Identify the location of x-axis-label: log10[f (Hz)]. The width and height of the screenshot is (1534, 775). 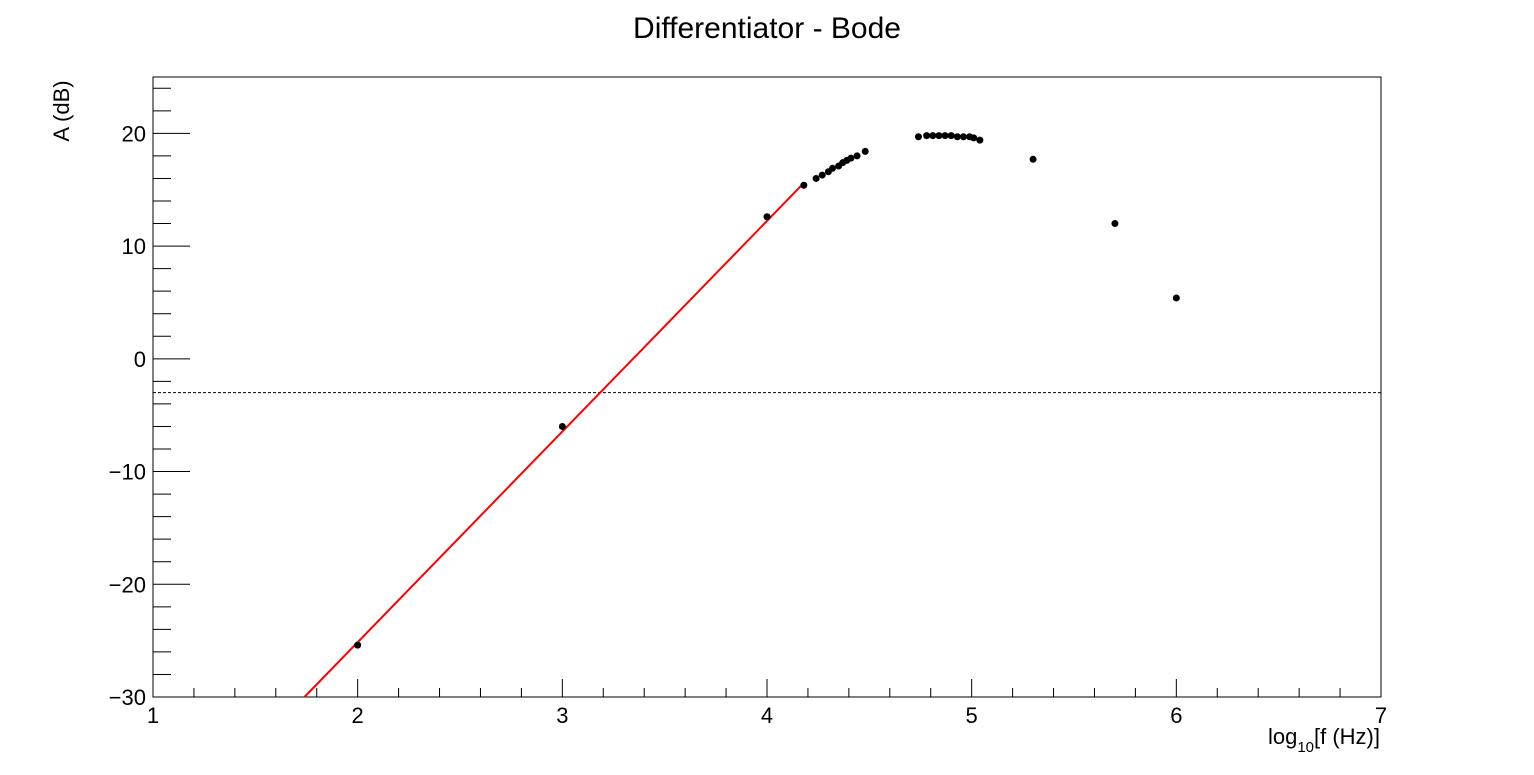
(1324, 740).